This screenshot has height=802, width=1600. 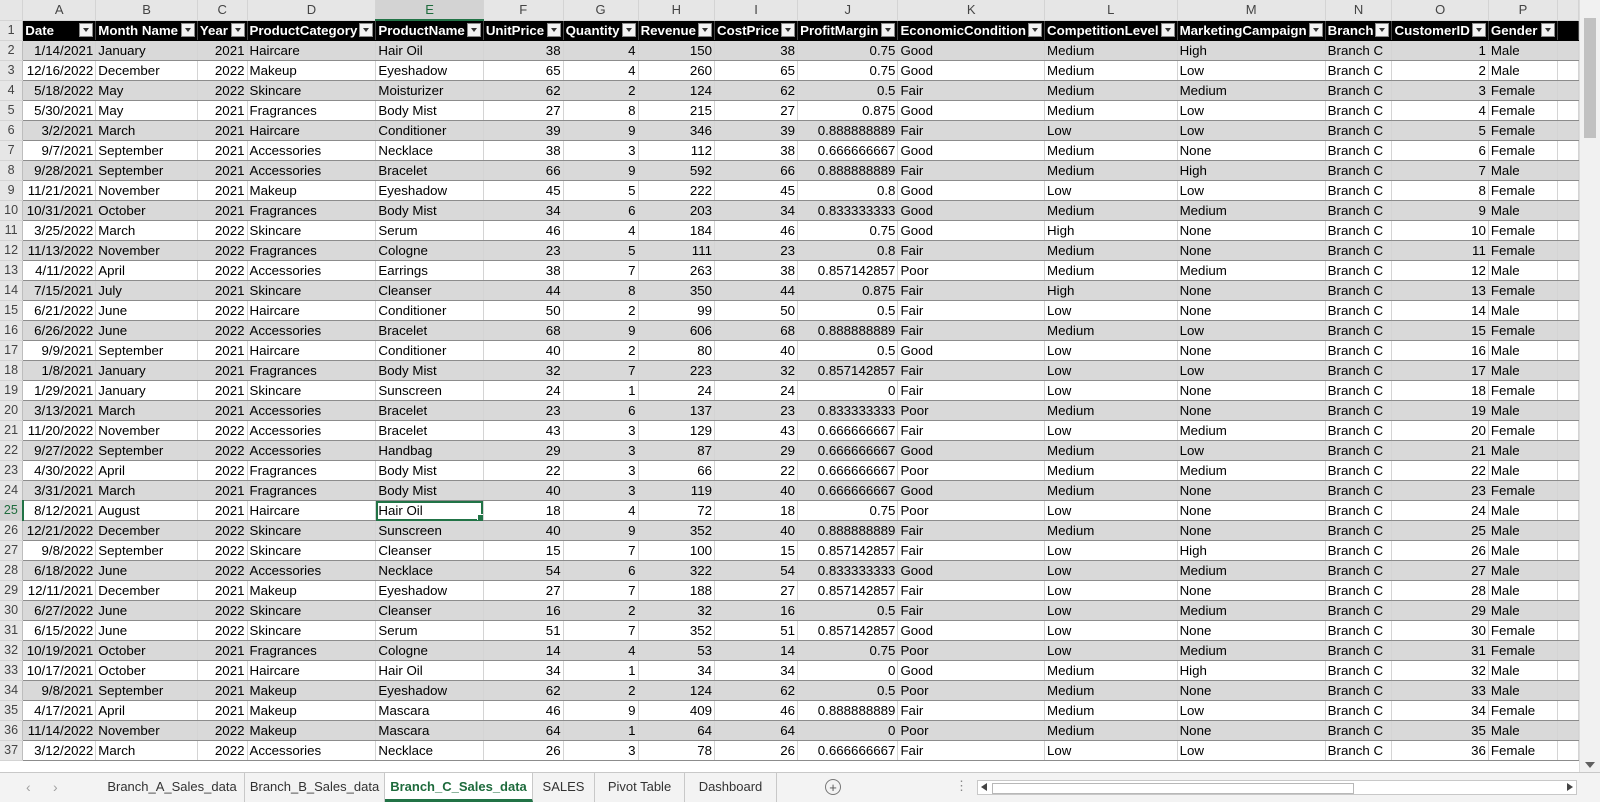 I want to click on cell: 0.666666667, so click(x=848, y=450).